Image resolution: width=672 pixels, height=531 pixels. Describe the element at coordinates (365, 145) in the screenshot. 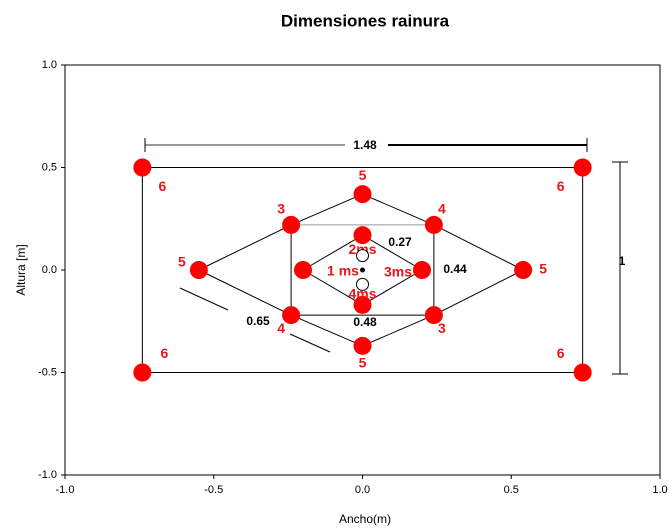

I see `dimension-label: 1.48` at that location.